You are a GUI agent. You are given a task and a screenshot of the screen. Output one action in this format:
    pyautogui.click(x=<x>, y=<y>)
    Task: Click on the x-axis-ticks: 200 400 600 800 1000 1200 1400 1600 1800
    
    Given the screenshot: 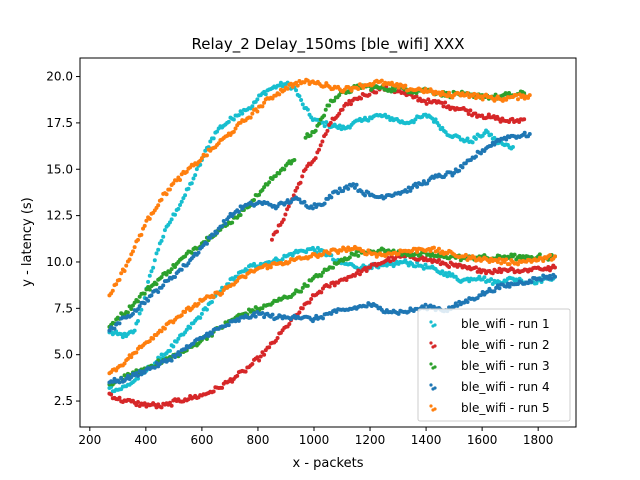 What is the action you would take?
    pyautogui.click(x=315, y=437)
    